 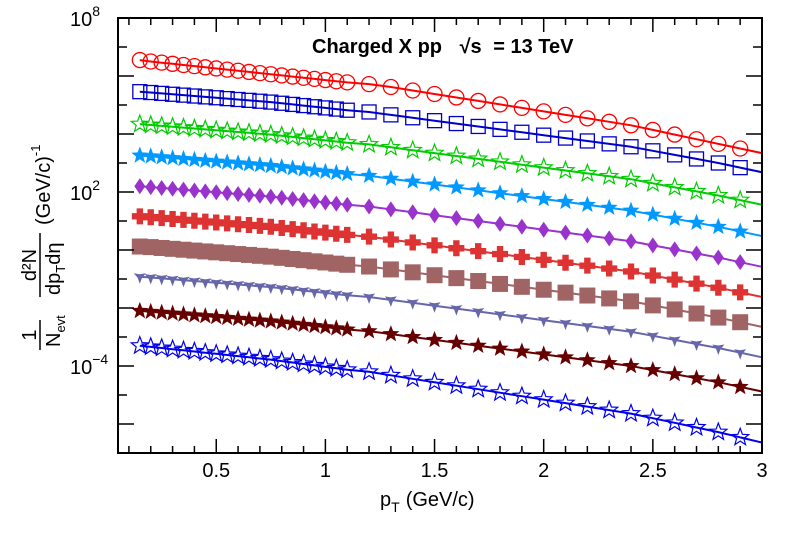 What do you see at coordinates (427, 502) in the screenshot?
I see `x-axis-title: pT (GeV/c)` at bounding box center [427, 502].